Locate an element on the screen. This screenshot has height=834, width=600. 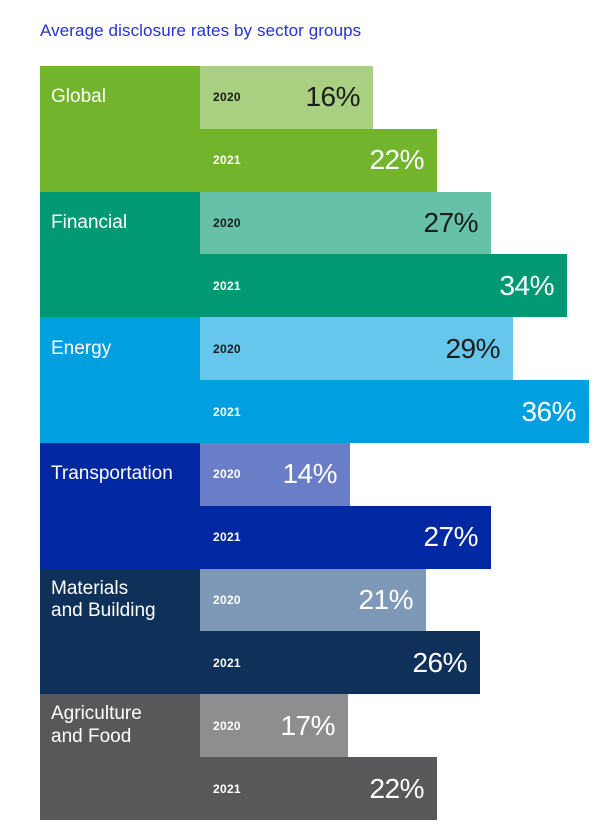
sector-label: Global is located at coordinates (78, 97).